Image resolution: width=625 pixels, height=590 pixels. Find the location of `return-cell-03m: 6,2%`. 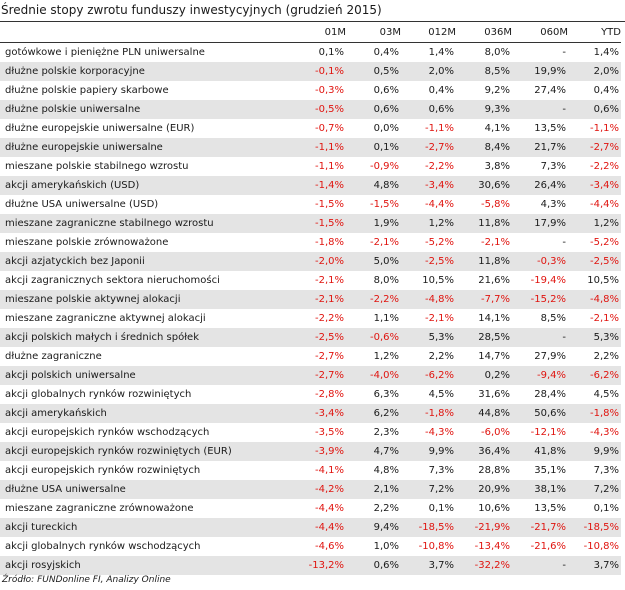

return-cell-03m: 6,2% is located at coordinates (373, 413).